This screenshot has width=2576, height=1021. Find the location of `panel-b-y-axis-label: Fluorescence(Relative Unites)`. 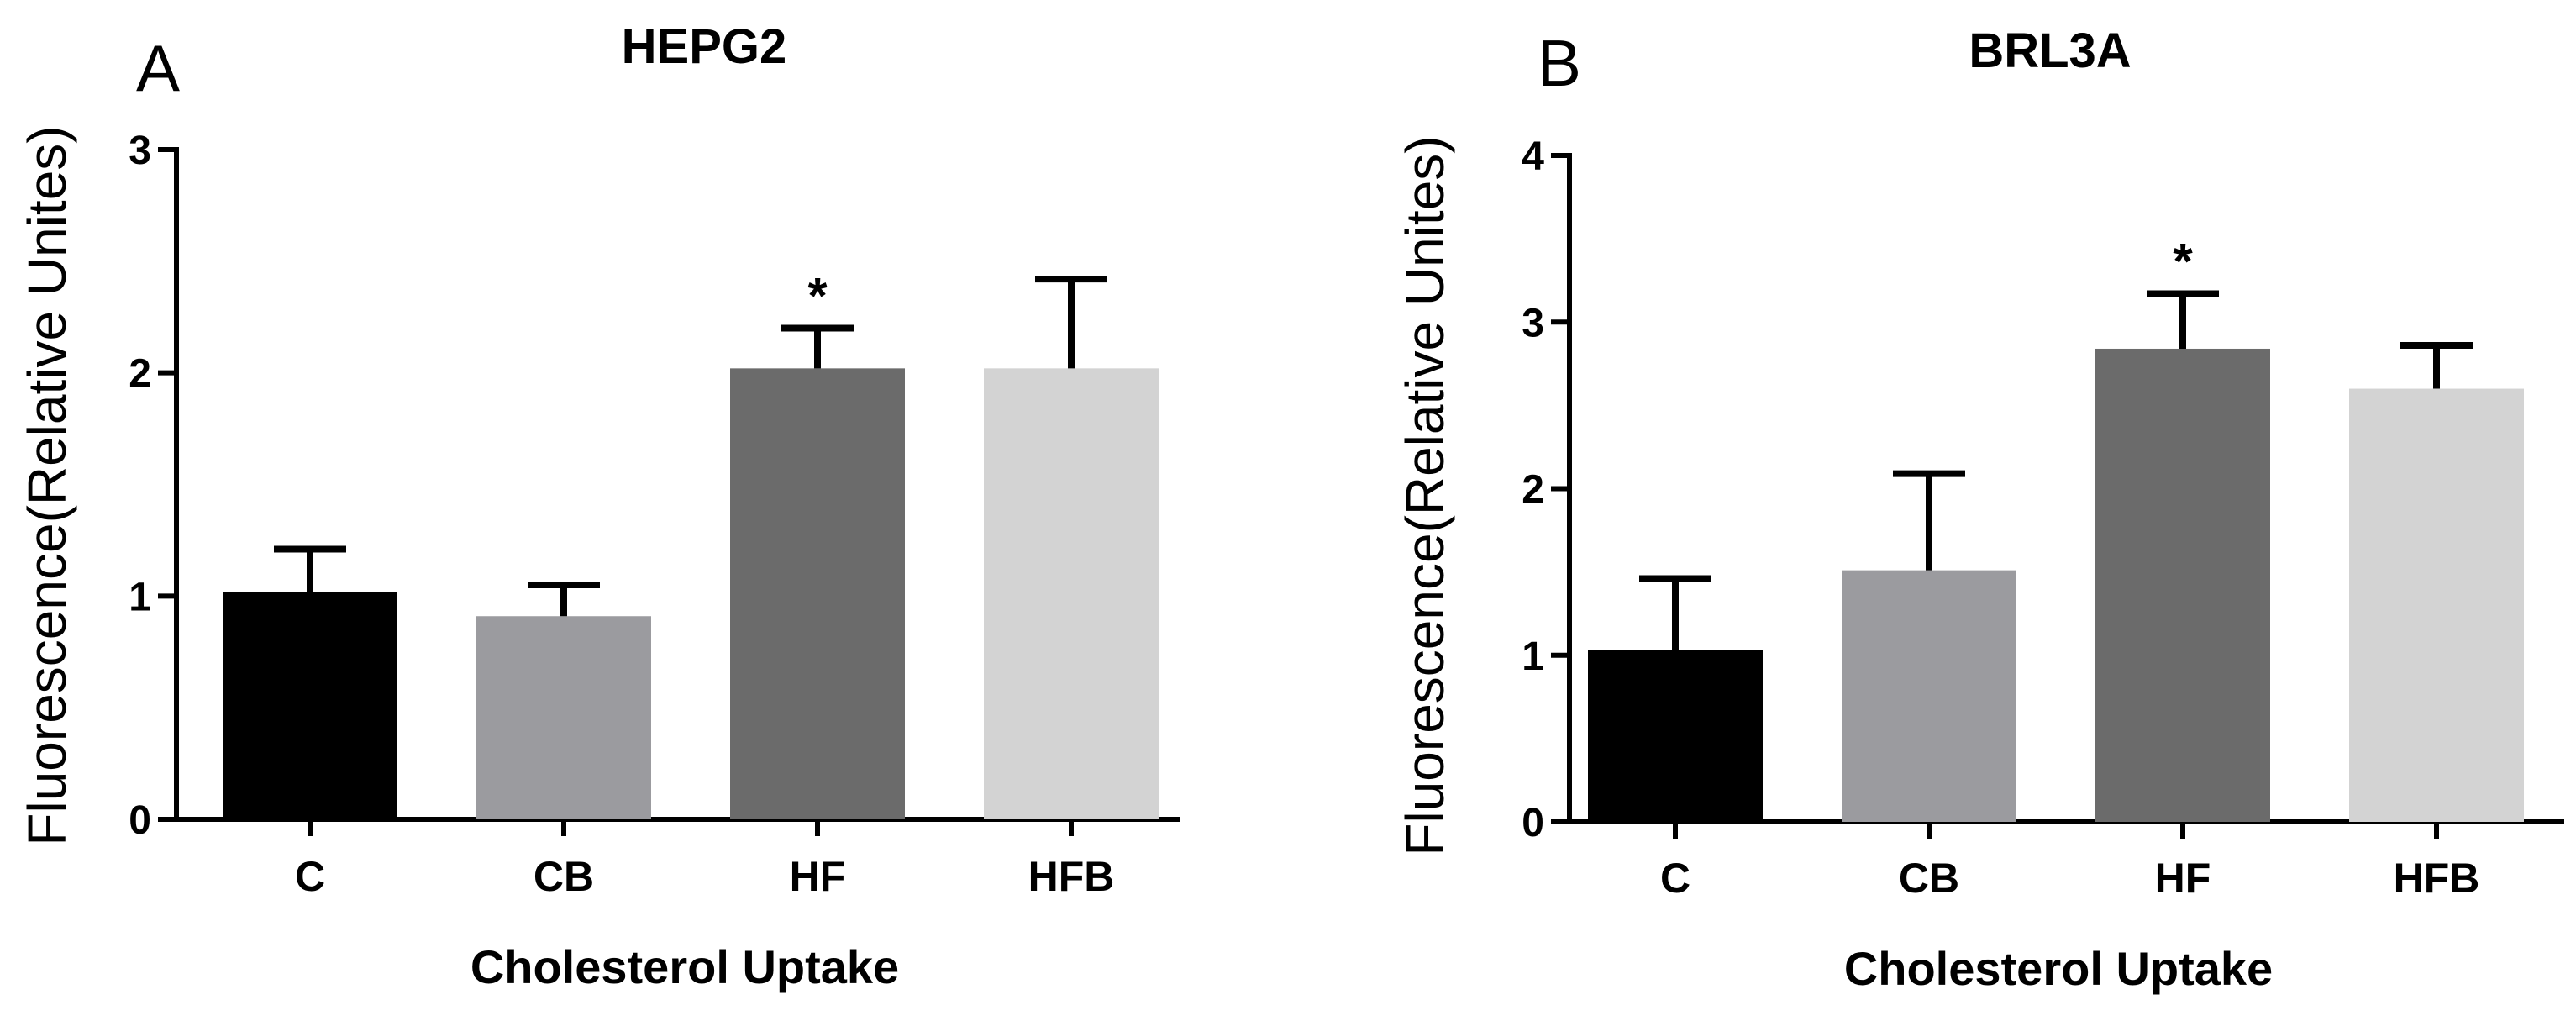

panel-b-y-axis-label: Fluorescence(Relative Unites) is located at coordinates (1425, 495).